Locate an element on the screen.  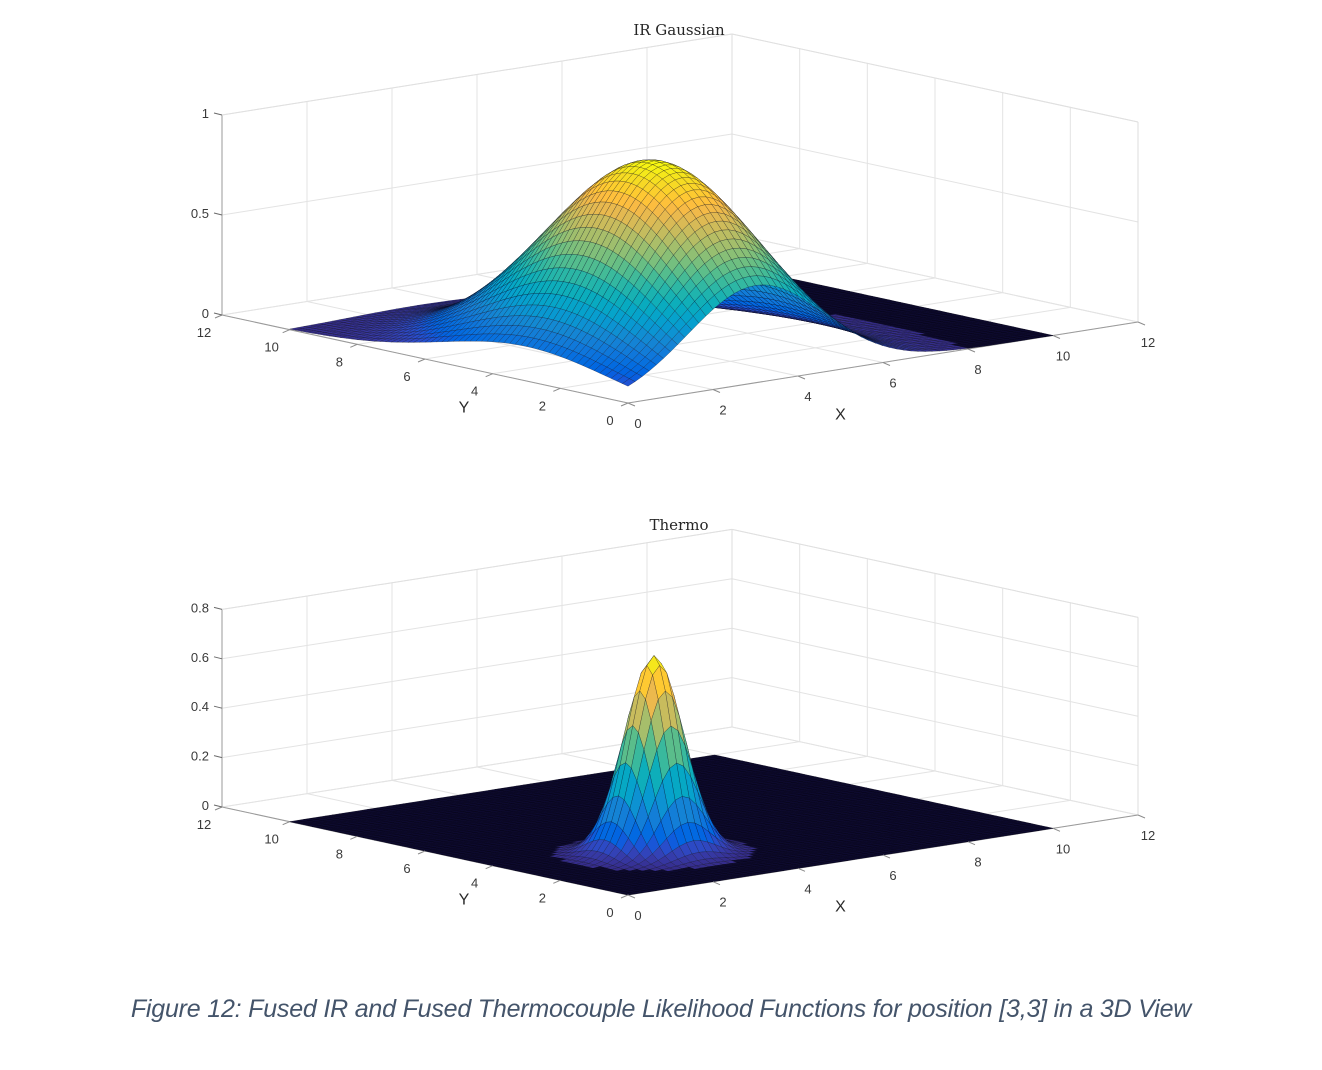
z-tick-label: 1 is located at coordinates (205, 113).